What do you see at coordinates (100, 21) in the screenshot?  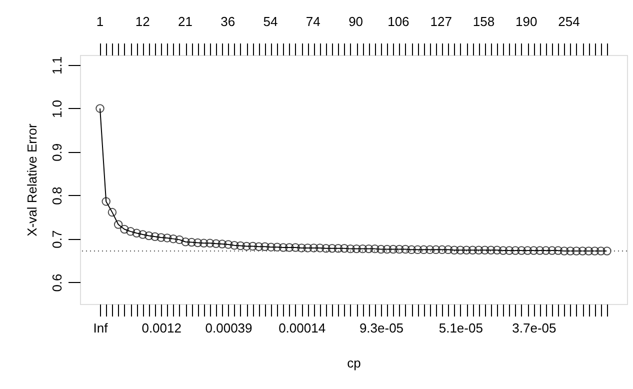 I see `text: 1` at bounding box center [100, 21].